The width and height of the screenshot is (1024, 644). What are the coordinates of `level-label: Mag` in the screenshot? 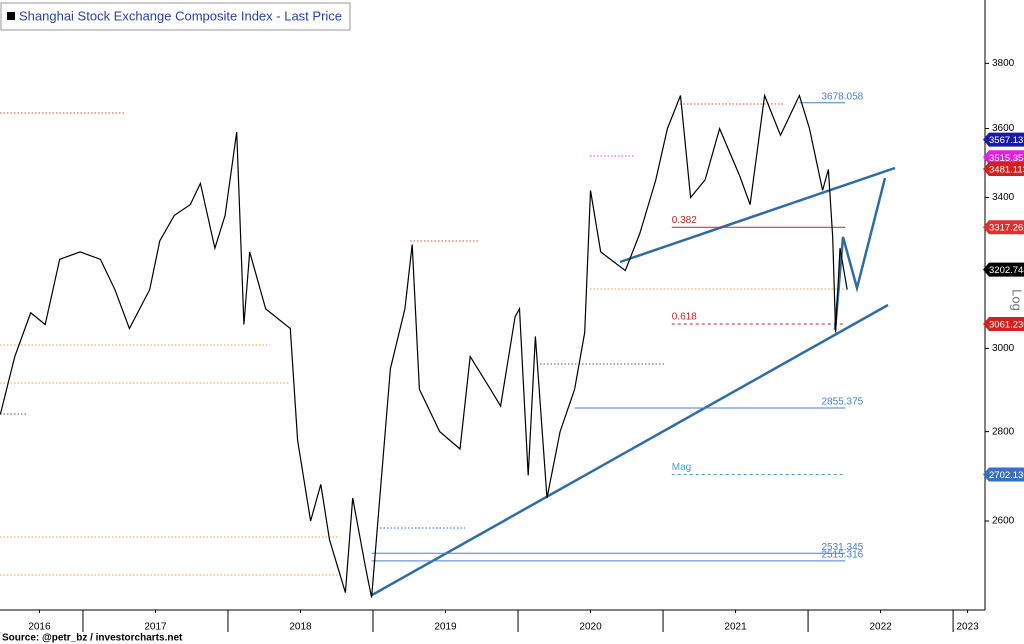 It's located at (681, 467).